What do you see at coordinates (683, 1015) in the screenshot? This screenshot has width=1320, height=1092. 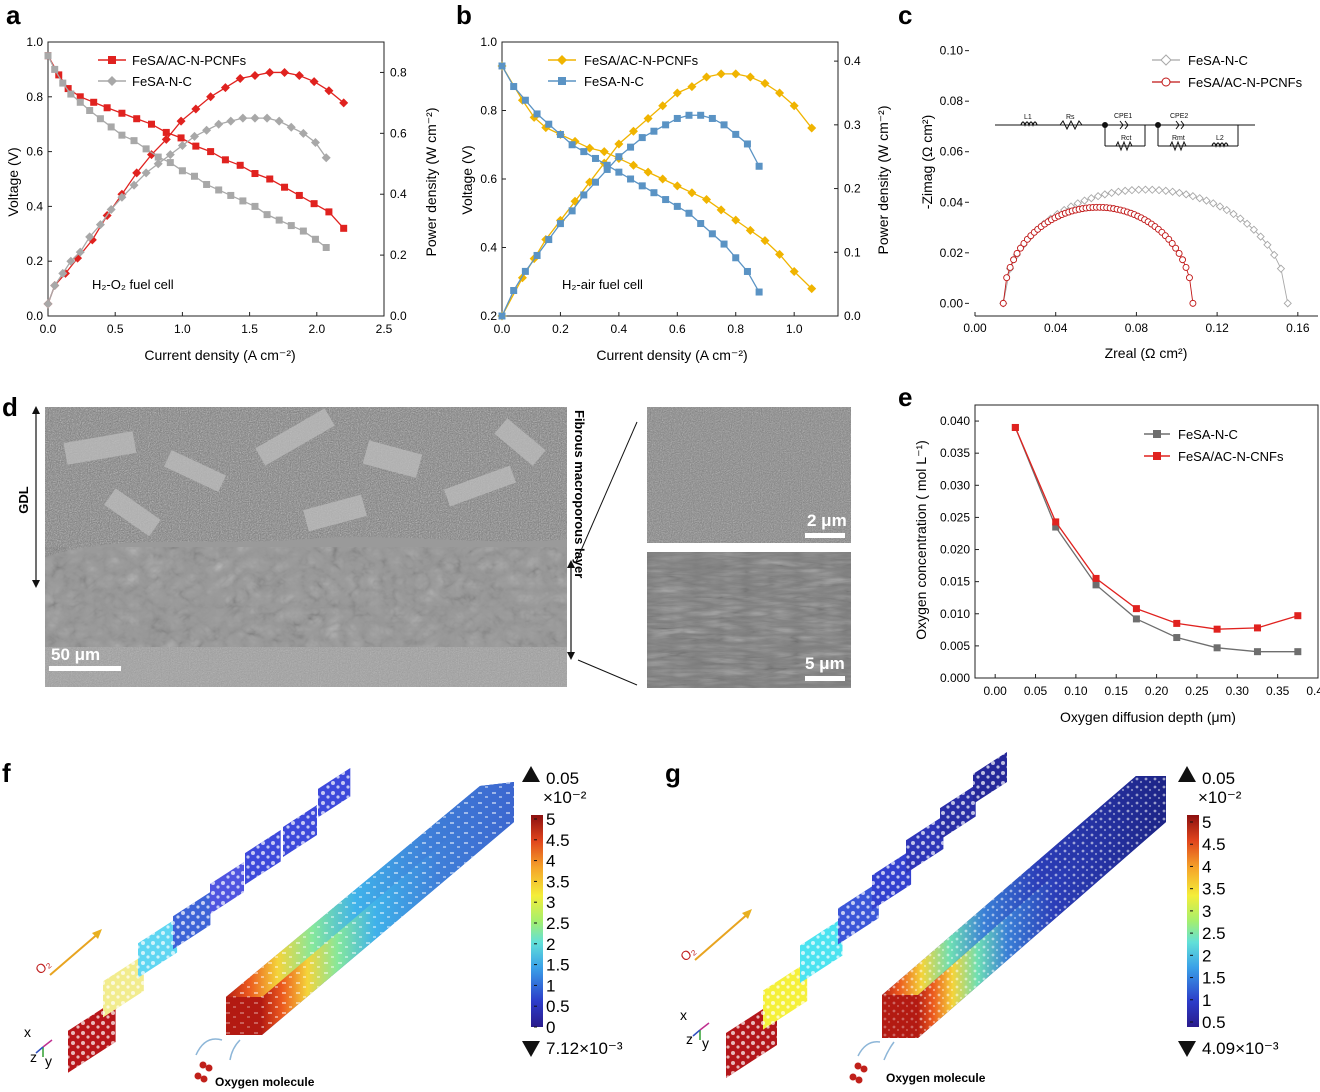 I see `axis-x-label: x` at bounding box center [683, 1015].